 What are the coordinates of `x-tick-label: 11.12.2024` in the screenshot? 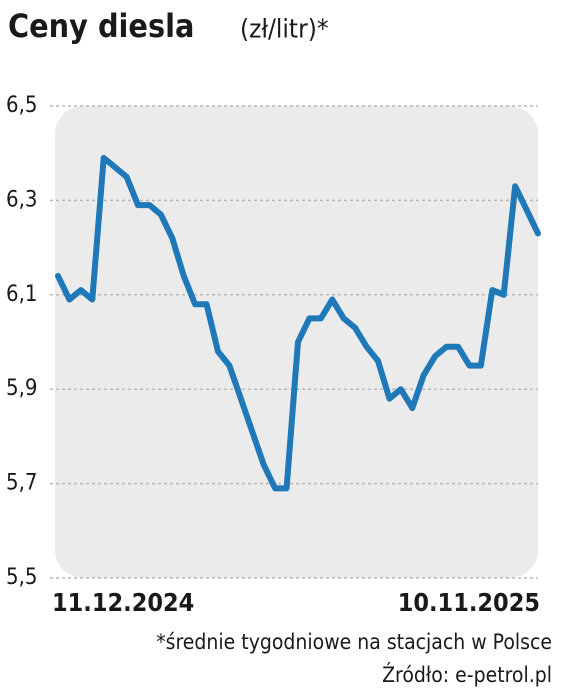 It's located at (123, 602).